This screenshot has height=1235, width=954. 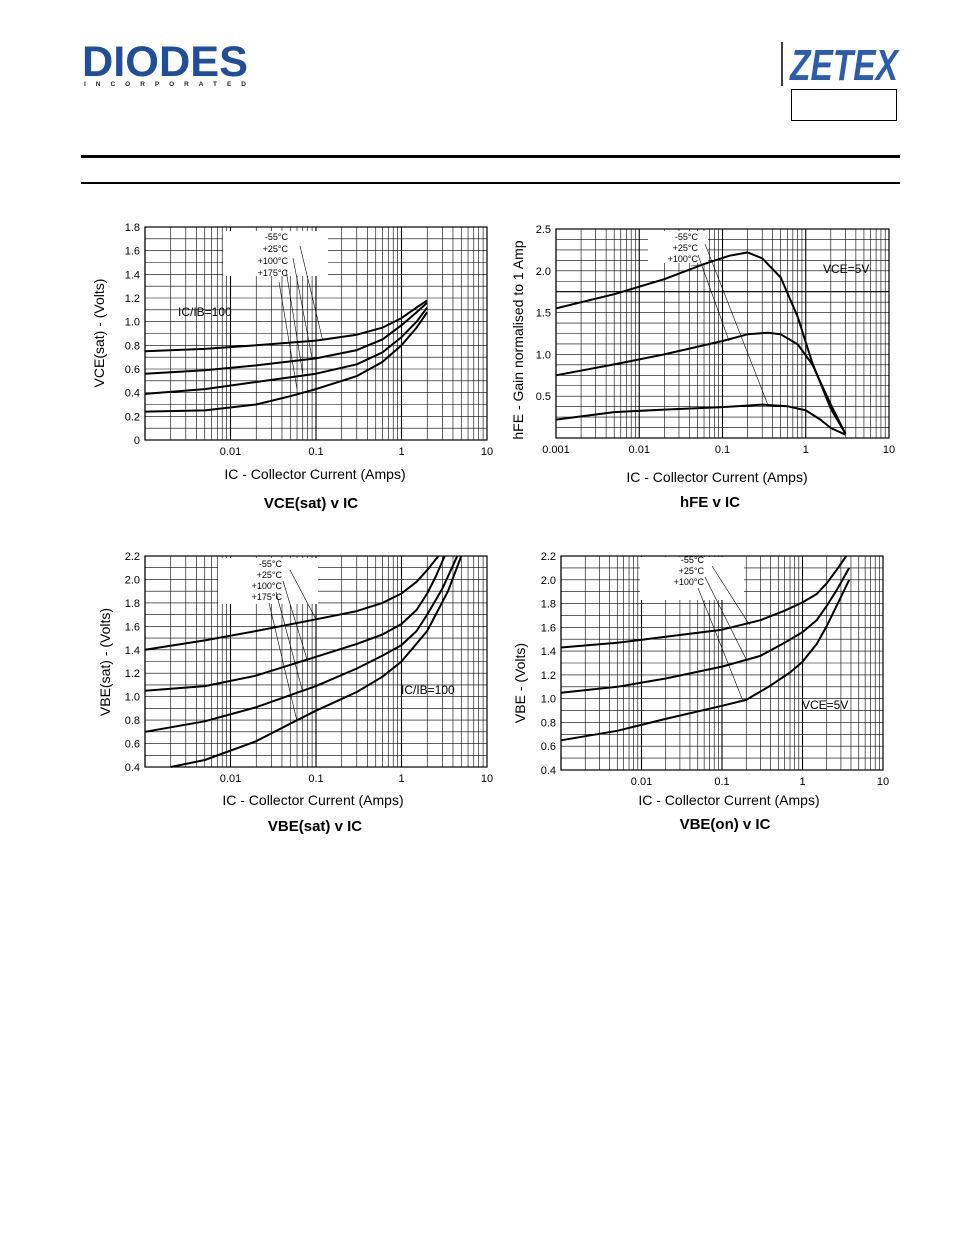 I want to click on y-axis-label: hFE - Gain normalised to 1 Amp, so click(x=518, y=339).